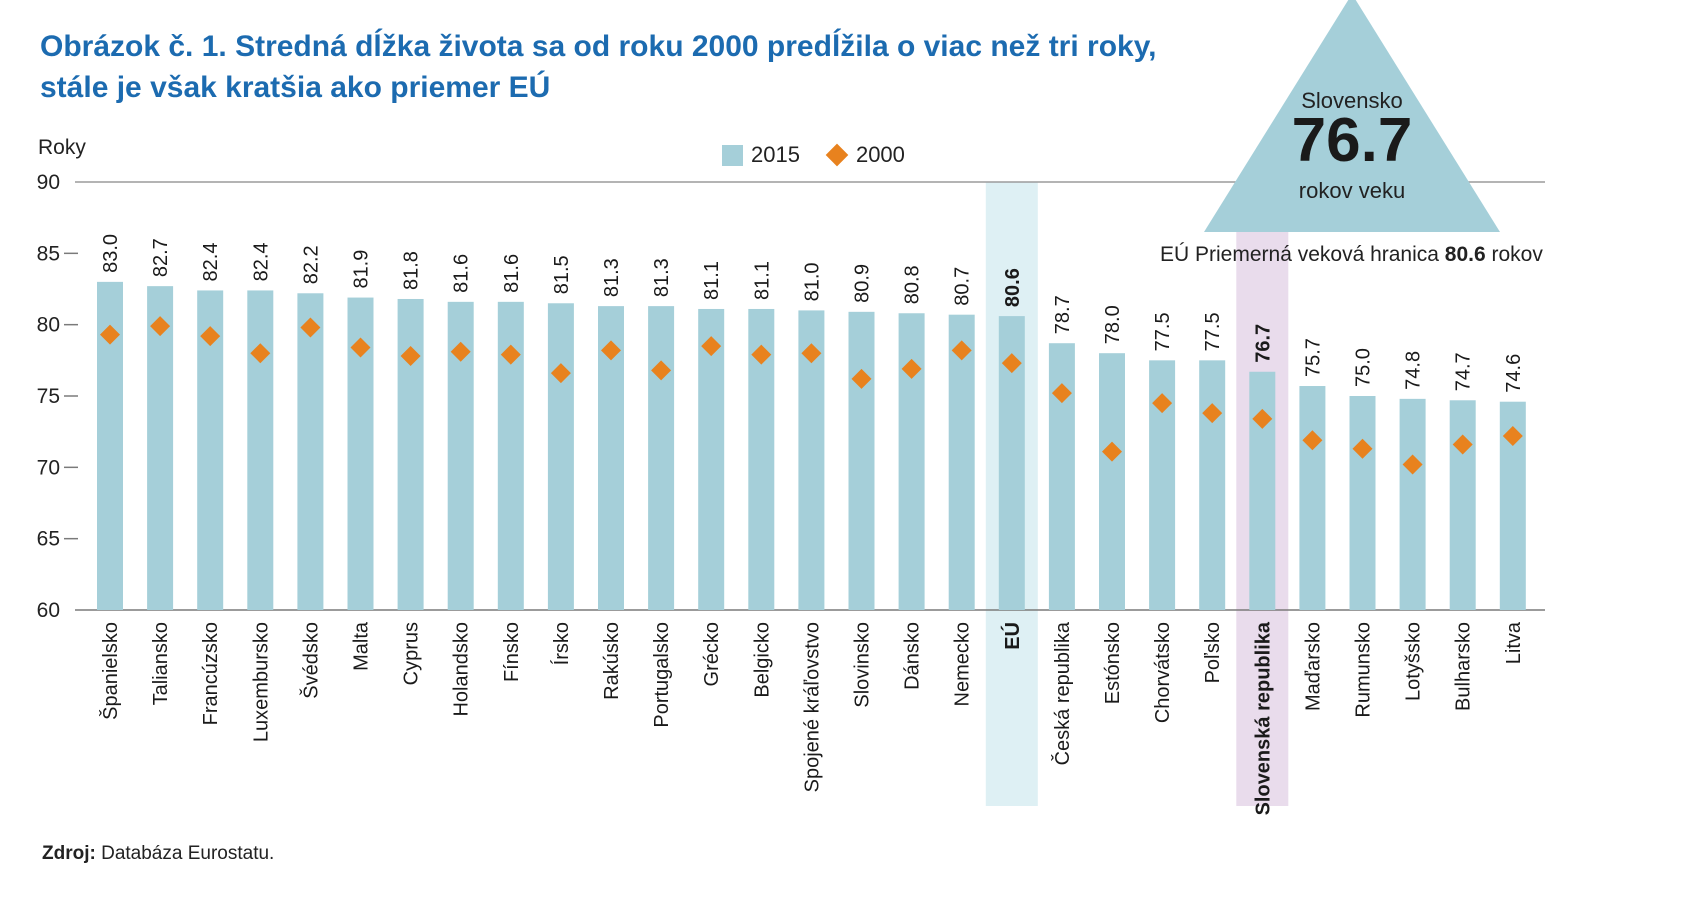 This screenshot has width=1695, height=900. I want to click on value-label-2015: 74.6, so click(1514, 373).